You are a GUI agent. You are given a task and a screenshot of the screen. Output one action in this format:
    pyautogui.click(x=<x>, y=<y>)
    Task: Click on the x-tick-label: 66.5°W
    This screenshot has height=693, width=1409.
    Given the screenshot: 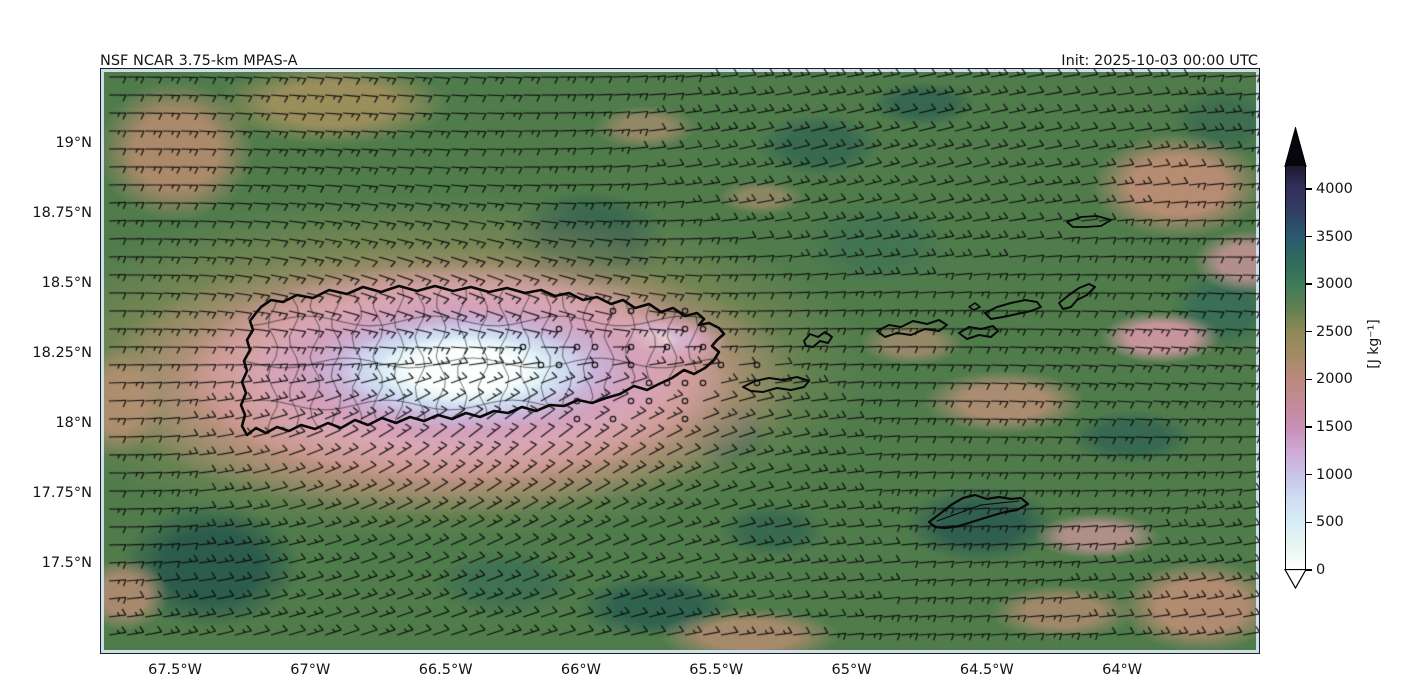 What is the action you would take?
    pyautogui.click(x=445, y=670)
    